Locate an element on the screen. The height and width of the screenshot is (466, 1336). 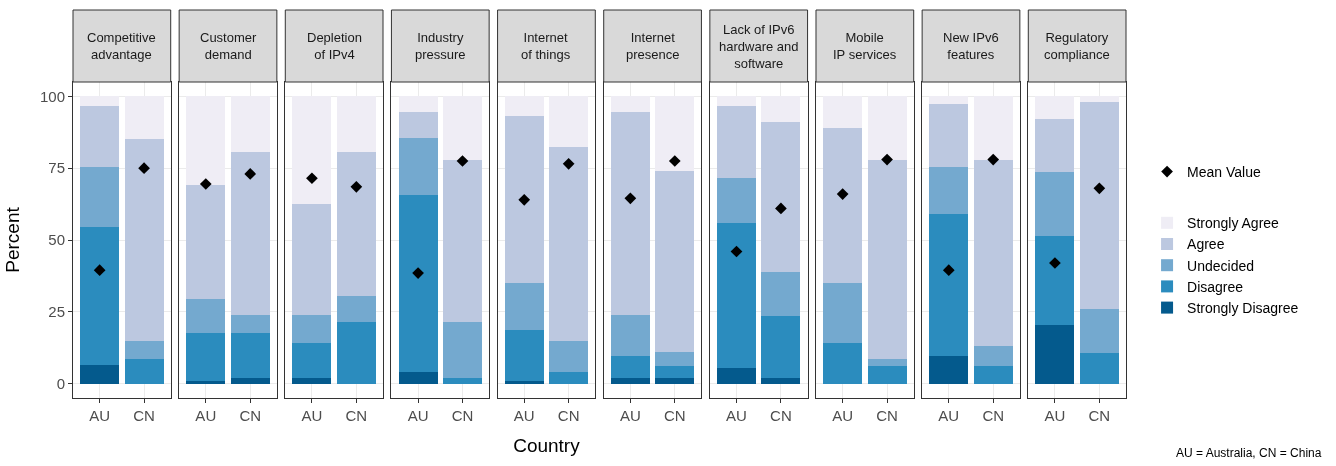
chart-title: New IPv6 features is located at coordinates (971, 46).